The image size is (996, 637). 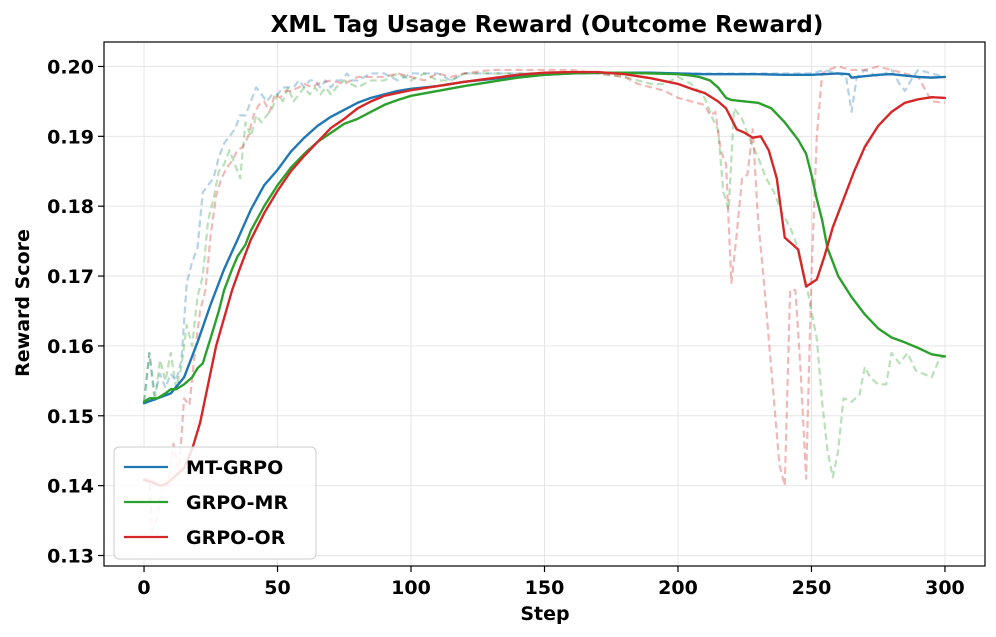 What do you see at coordinates (237, 503) in the screenshot?
I see `legend-label-grpo-mr: GRPO-MR` at bounding box center [237, 503].